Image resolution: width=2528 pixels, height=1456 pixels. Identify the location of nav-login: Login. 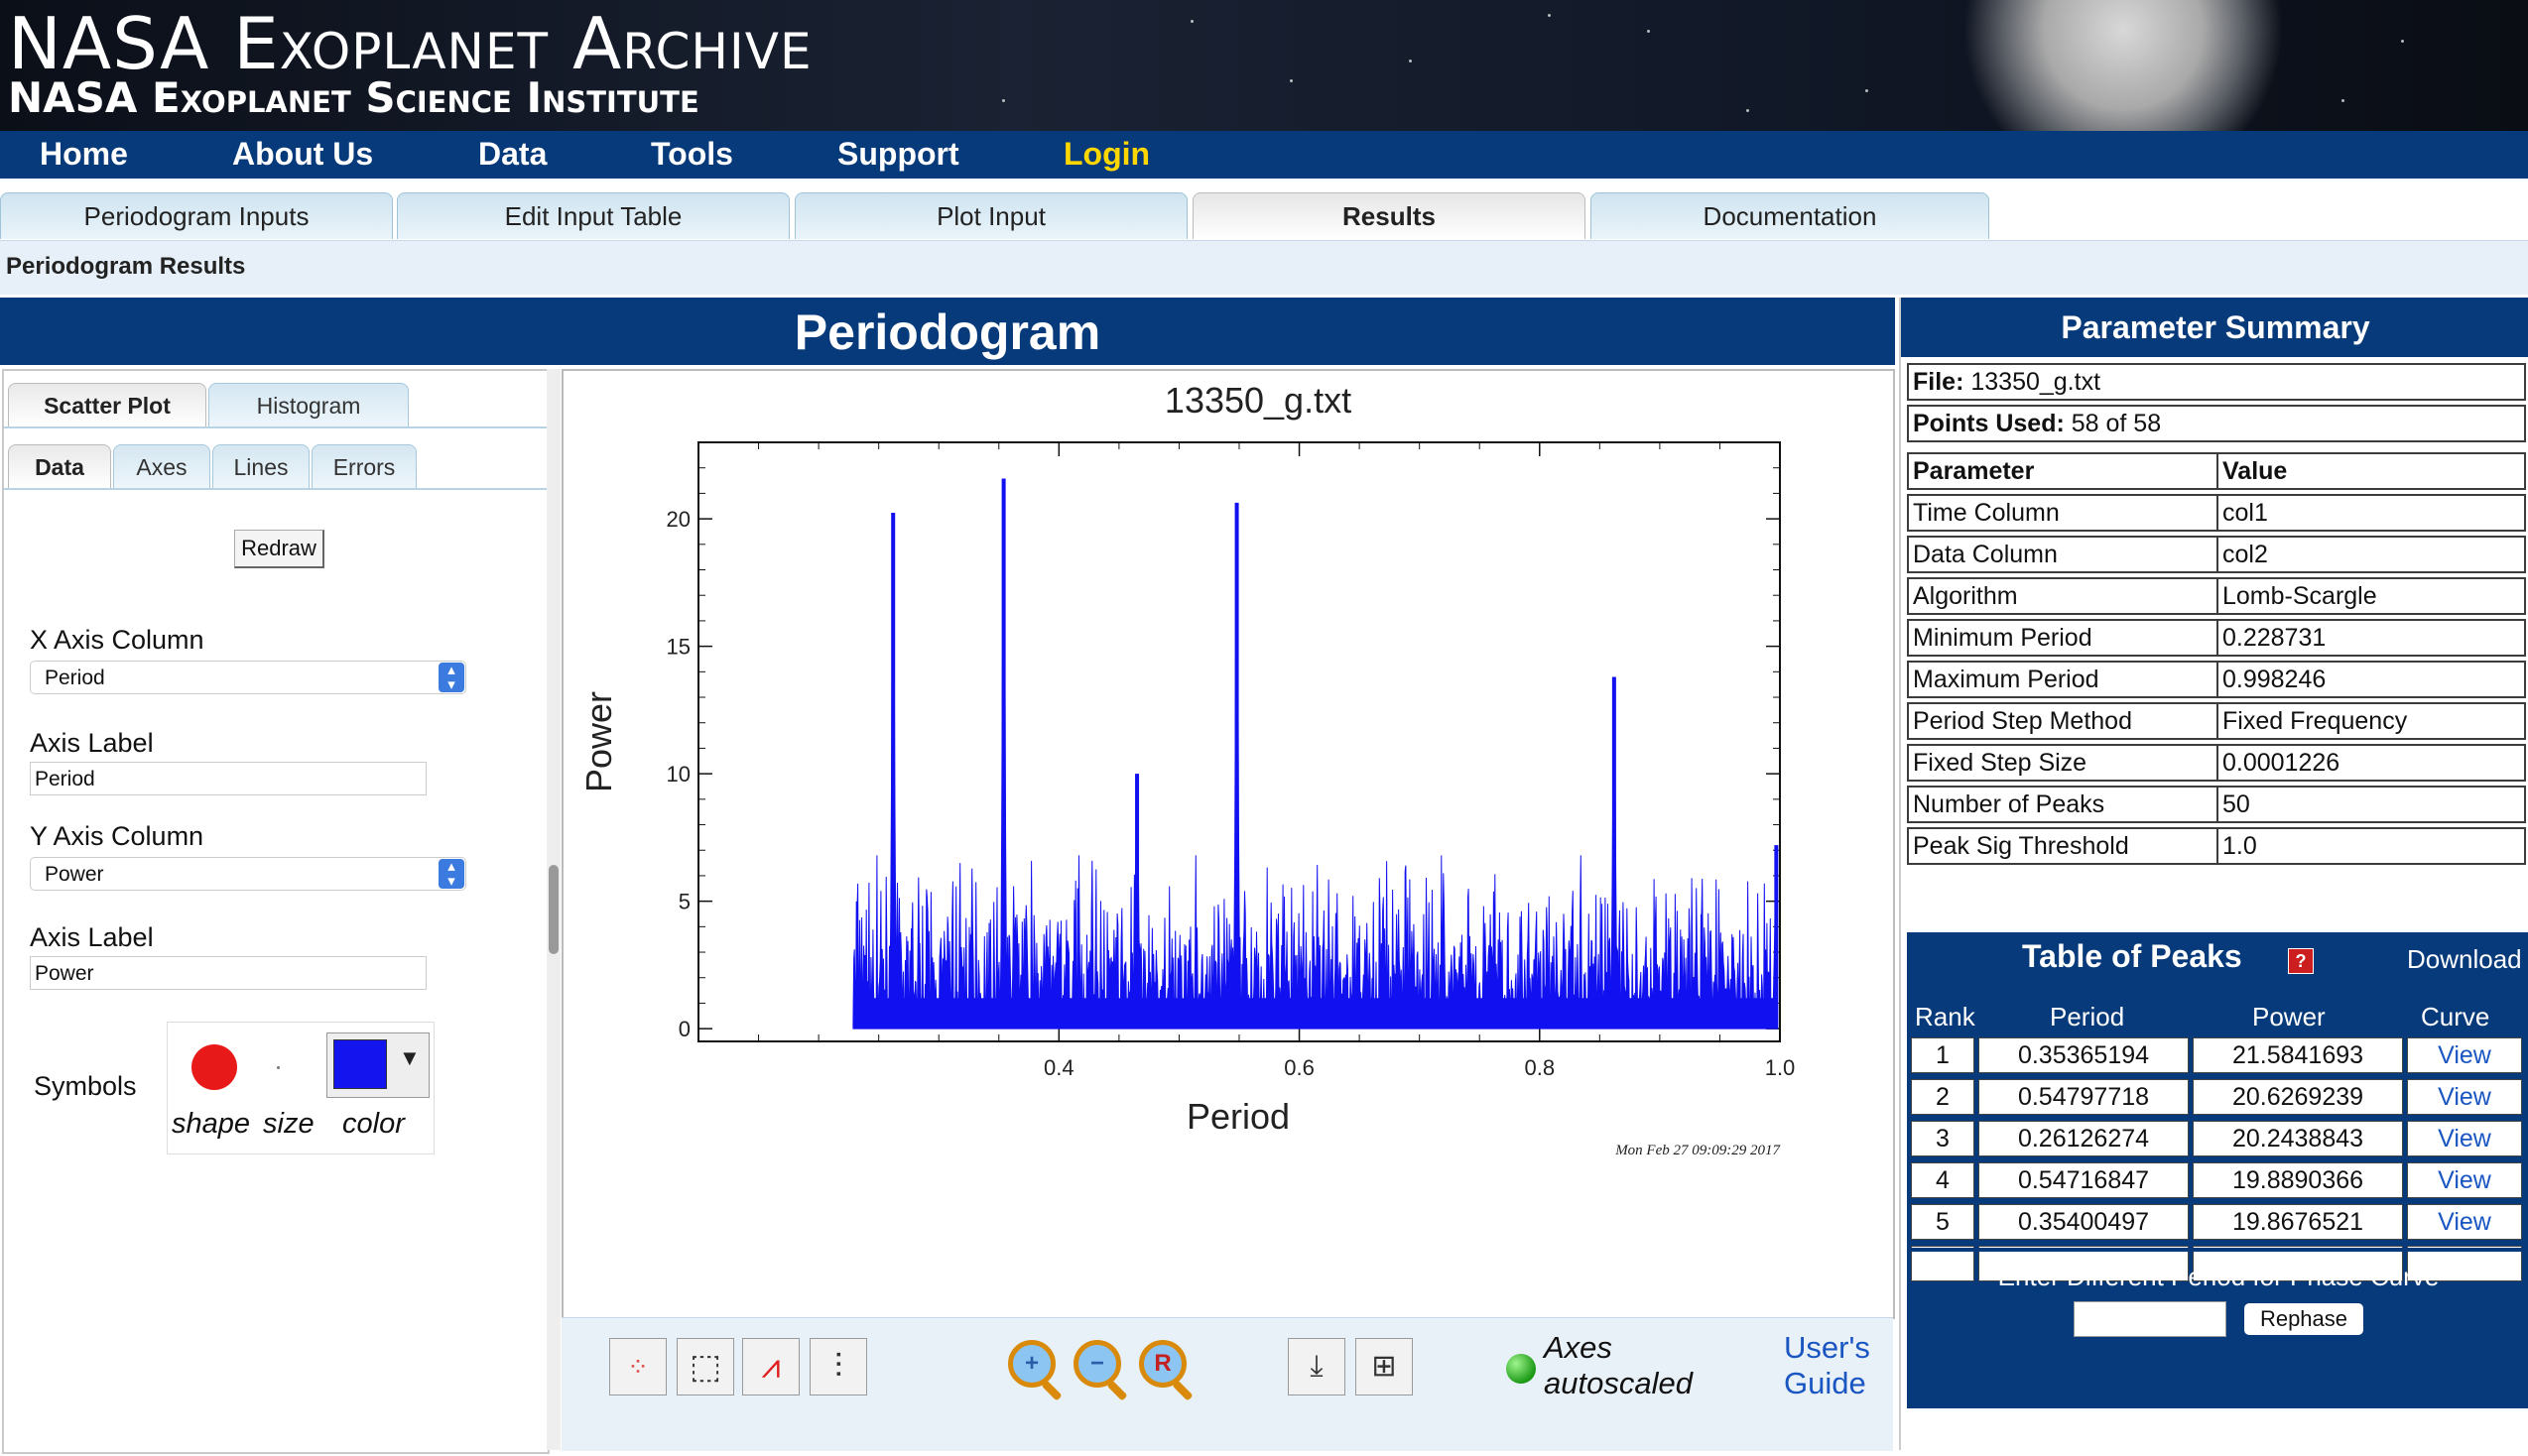
(1107, 154).